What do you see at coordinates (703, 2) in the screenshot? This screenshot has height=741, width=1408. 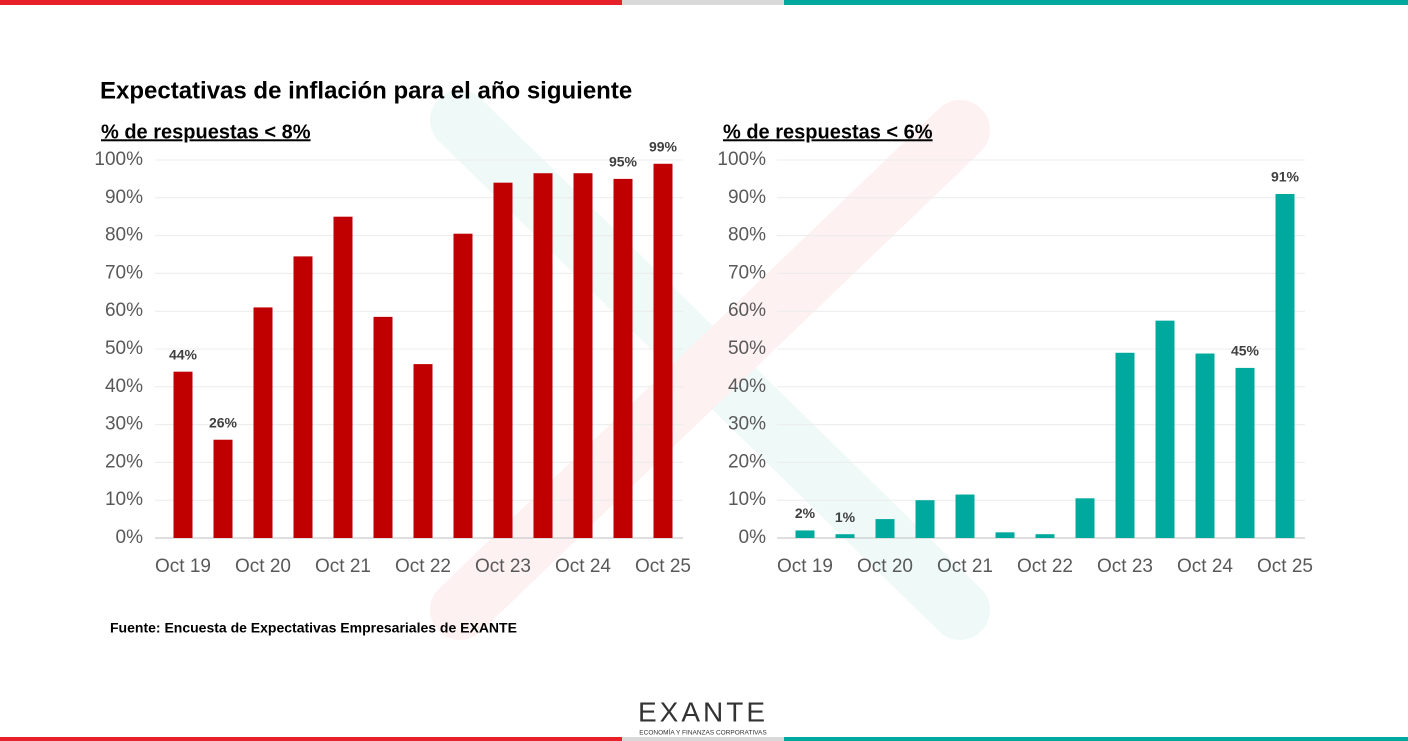 I see `top-stripe-gray` at bounding box center [703, 2].